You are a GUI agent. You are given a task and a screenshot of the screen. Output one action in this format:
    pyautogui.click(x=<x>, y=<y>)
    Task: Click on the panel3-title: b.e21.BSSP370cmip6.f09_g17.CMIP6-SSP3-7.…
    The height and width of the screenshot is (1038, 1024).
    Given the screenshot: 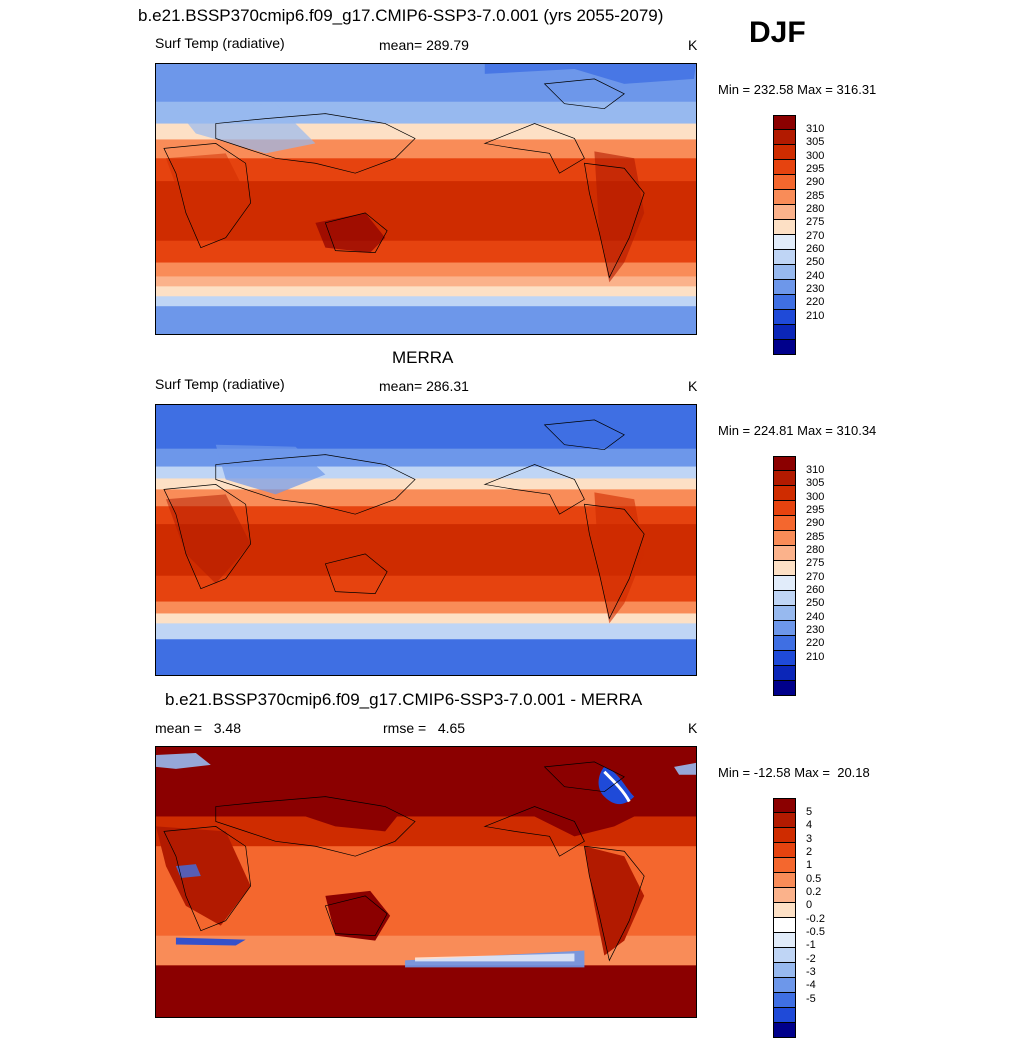 What is the action you would take?
    pyautogui.click(x=404, y=699)
    